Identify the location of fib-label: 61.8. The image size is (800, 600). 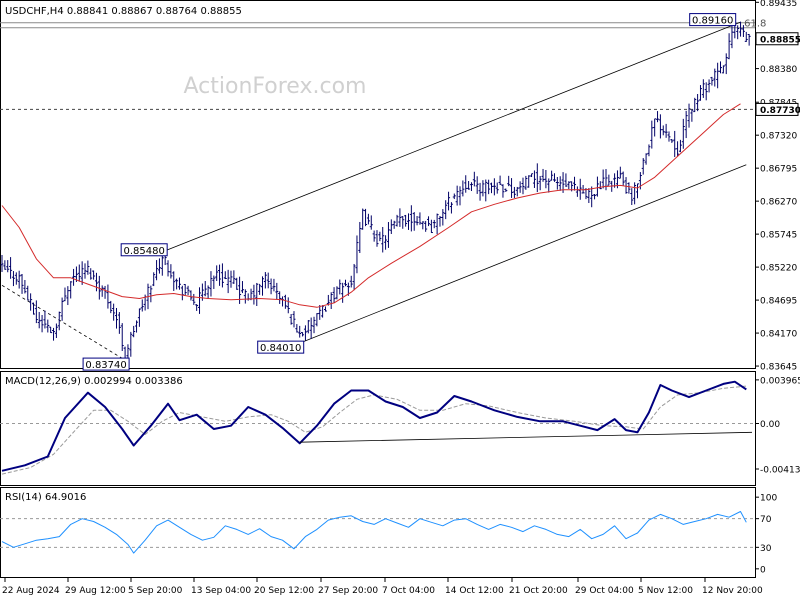
(755, 24).